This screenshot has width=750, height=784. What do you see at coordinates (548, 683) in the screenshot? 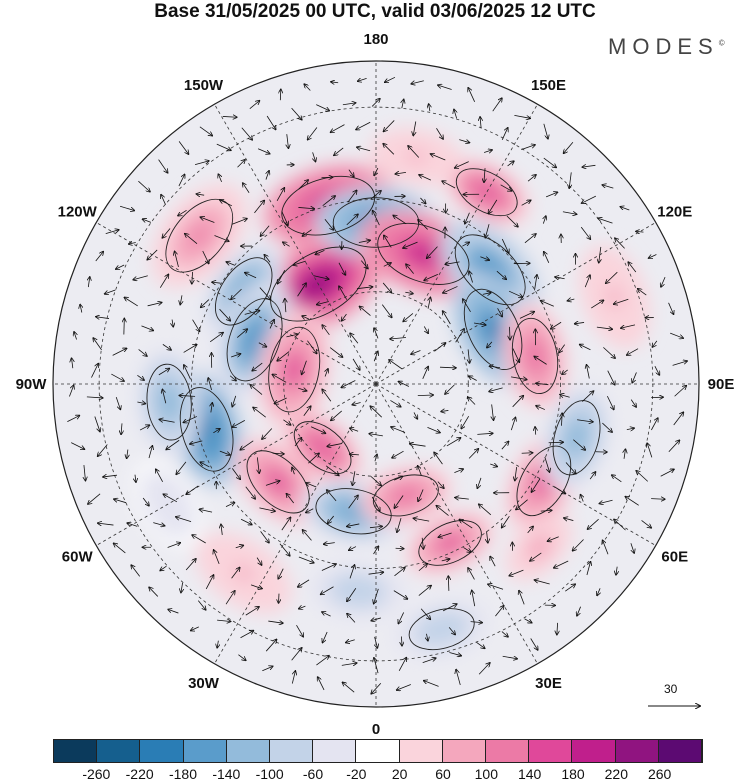
I see `longitude-label-lon-30e: 30E` at bounding box center [548, 683].